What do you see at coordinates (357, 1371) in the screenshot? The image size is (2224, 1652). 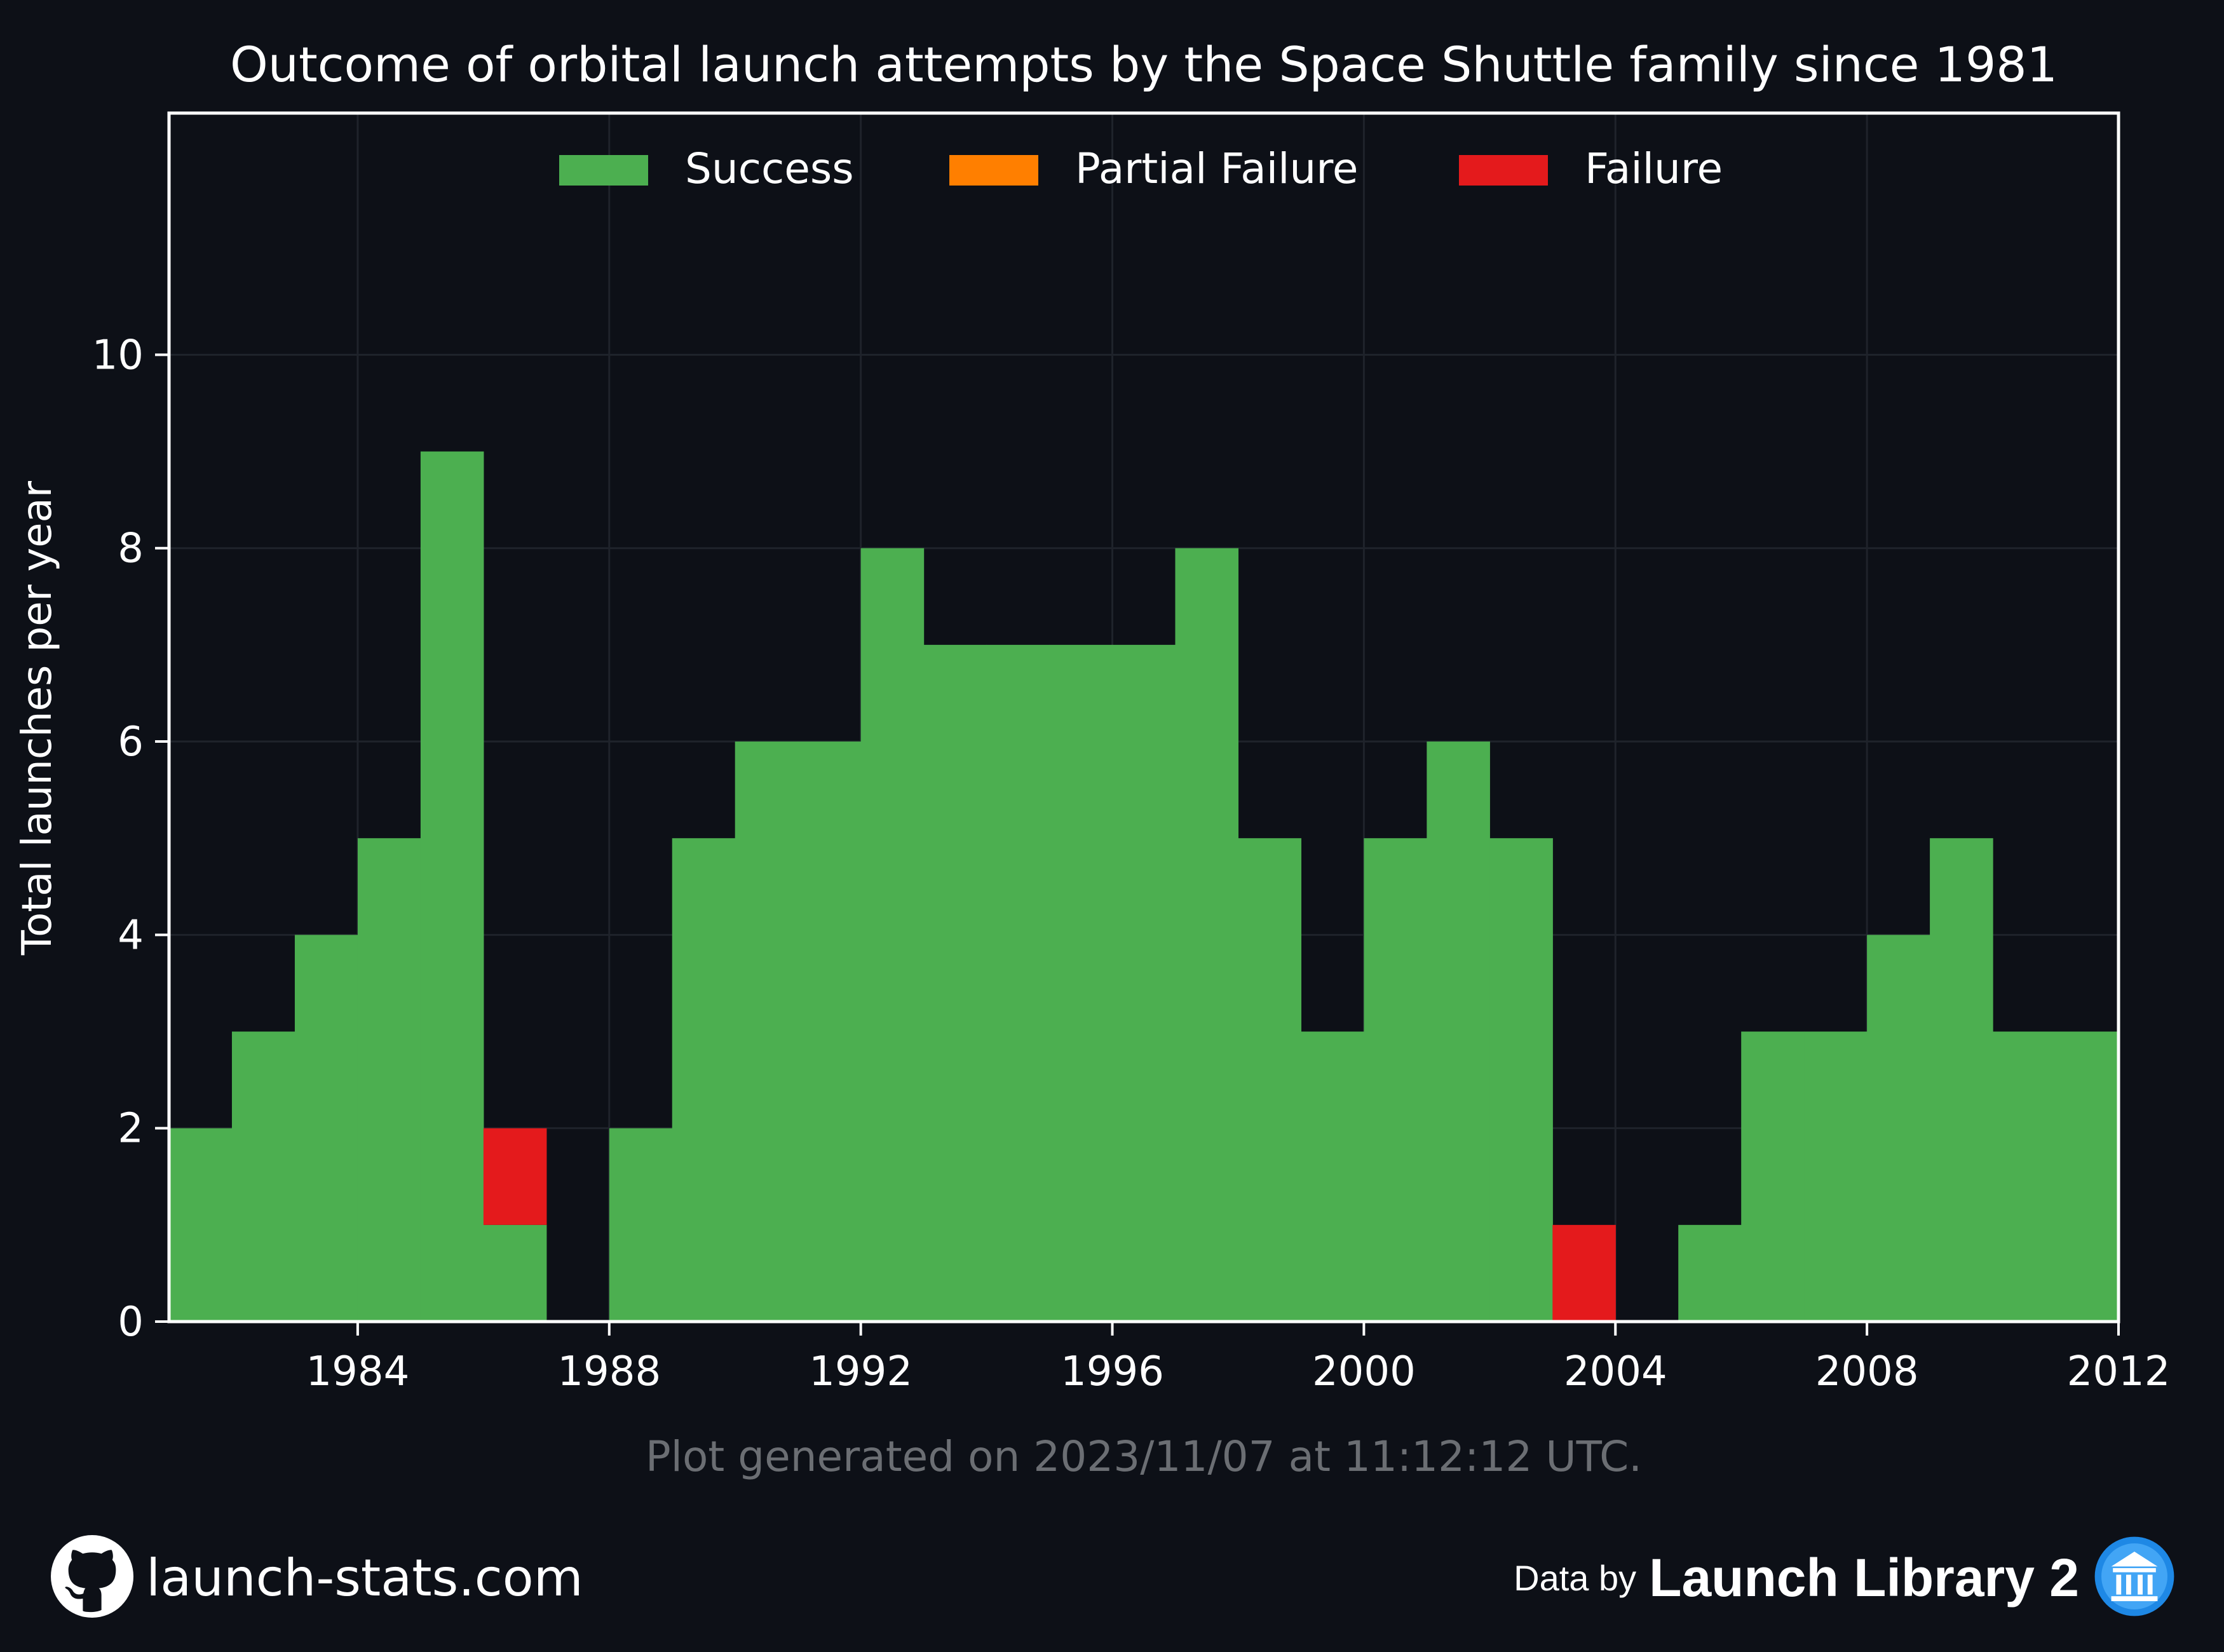 I see `x-tick-label: 1984` at bounding box center [357, 1371].